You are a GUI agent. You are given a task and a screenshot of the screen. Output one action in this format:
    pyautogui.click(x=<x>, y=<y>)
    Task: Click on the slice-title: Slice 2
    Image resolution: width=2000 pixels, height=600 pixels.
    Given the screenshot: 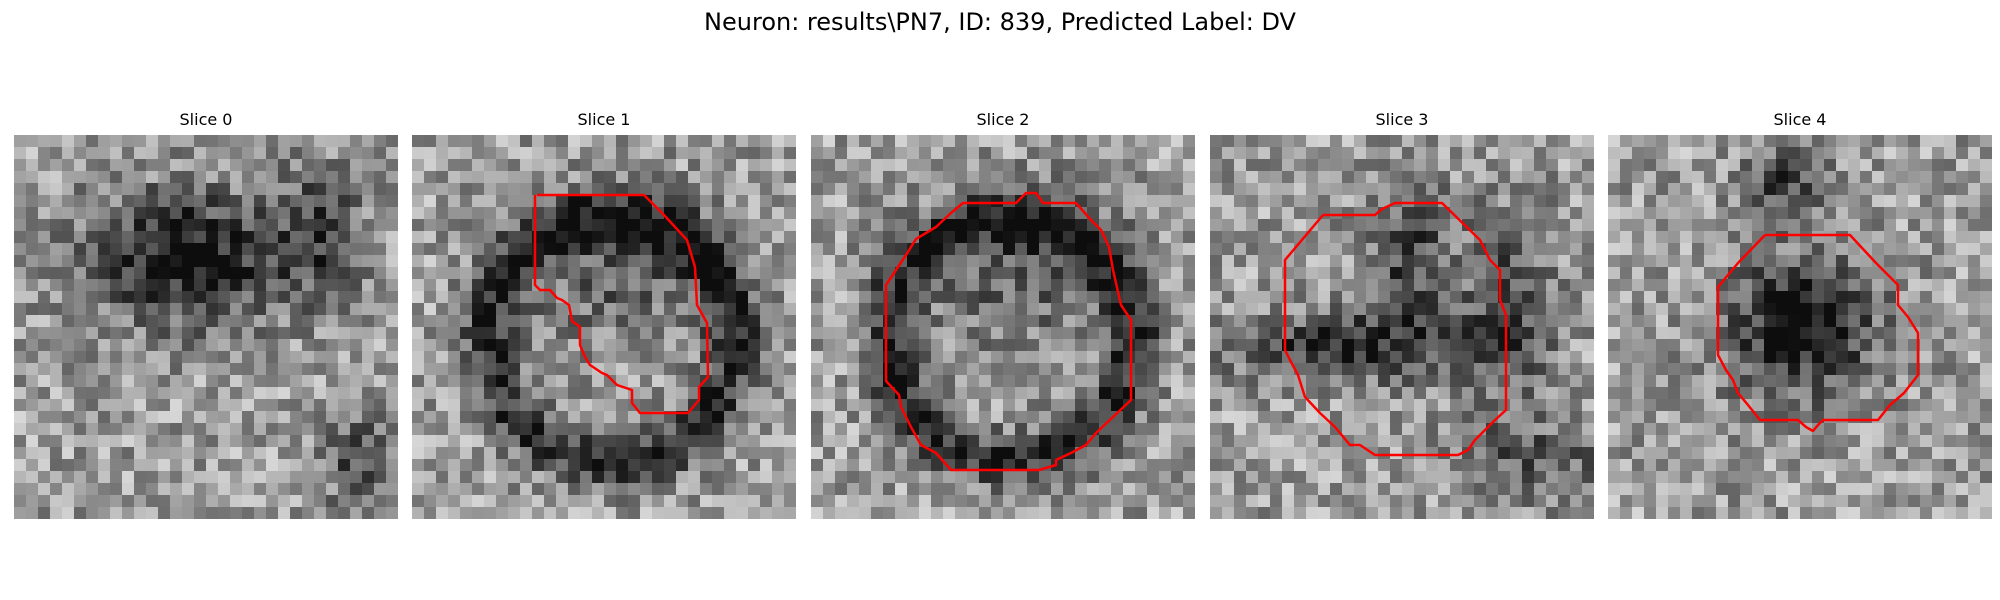 What is the action you would take?
    pyautogui.click(x=1003, y=119)
    